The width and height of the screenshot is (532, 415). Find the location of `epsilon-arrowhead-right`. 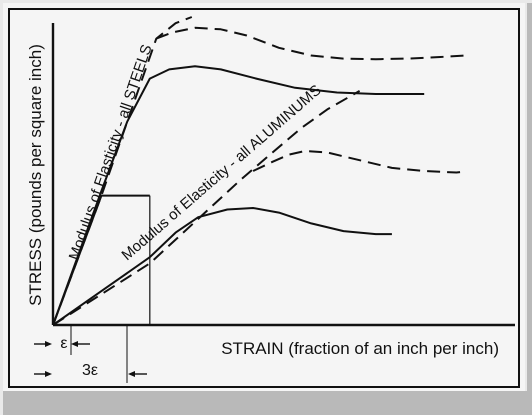

epsilon-arrowhead-right is located at coordinates (74, 344).